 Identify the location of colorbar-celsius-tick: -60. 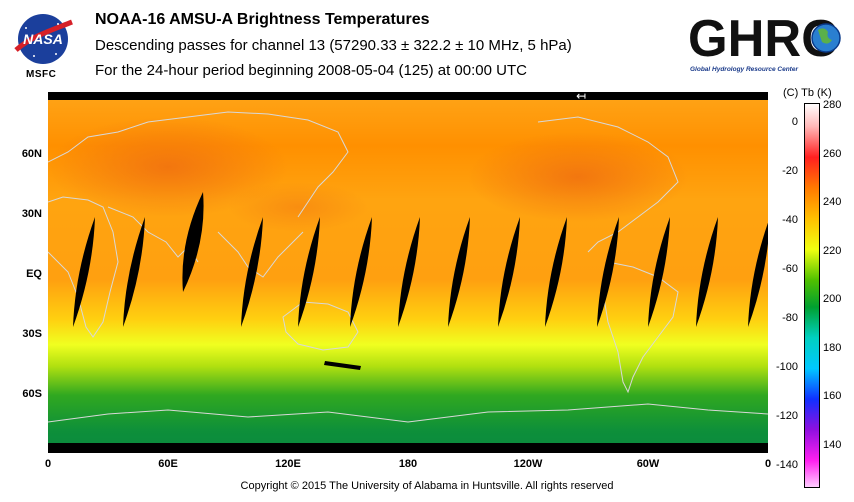
(790, 269).